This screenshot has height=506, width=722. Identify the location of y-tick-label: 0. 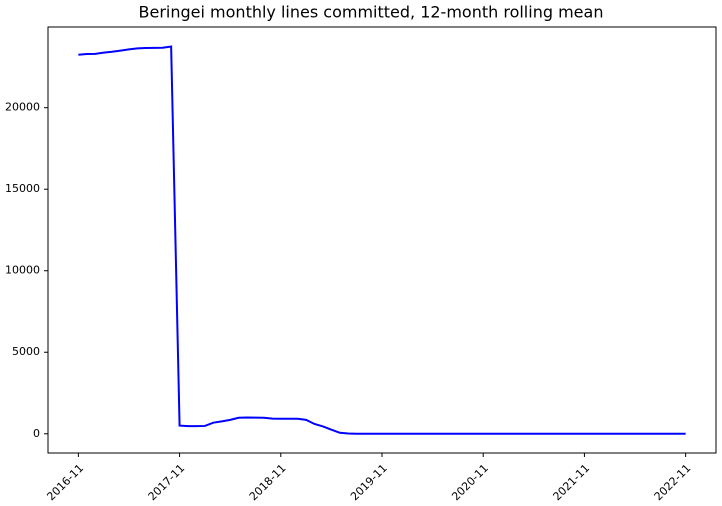
(36, 433).